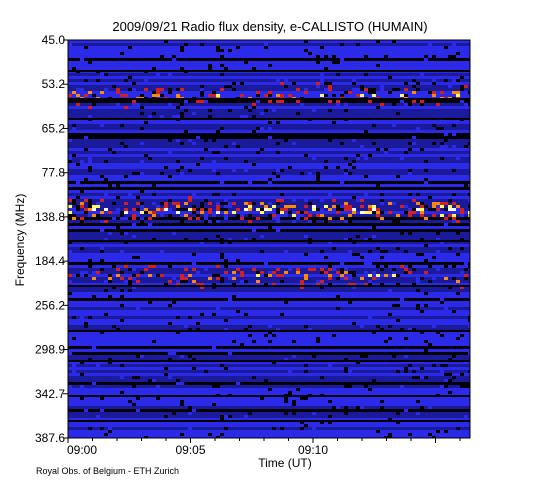 The width and height of the screenshot is (540, 480). I want to click on y-tick-label: 53.2, so click(54, 84).